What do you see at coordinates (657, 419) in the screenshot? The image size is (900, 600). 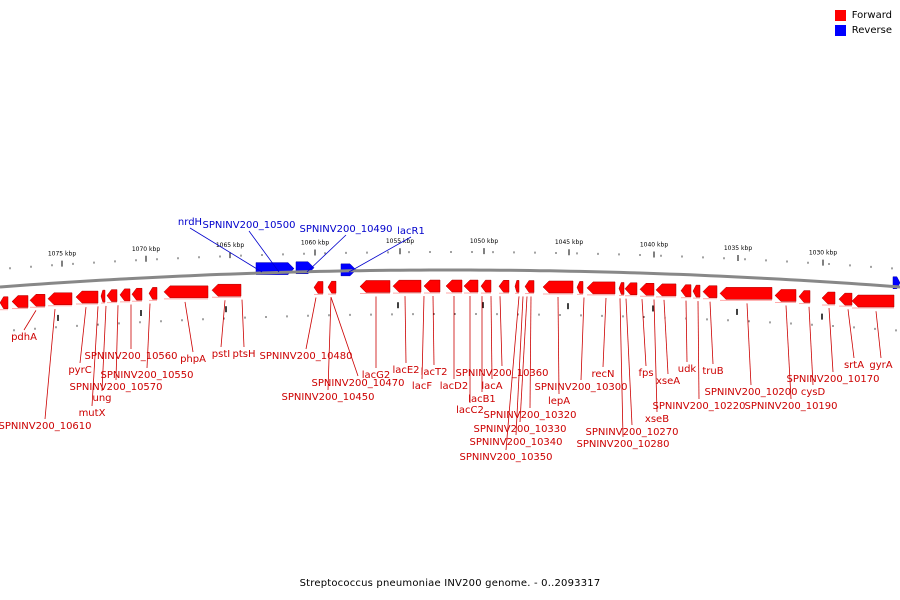 I see `forward-gene-label: xseB` at bounding box center [657, 419].